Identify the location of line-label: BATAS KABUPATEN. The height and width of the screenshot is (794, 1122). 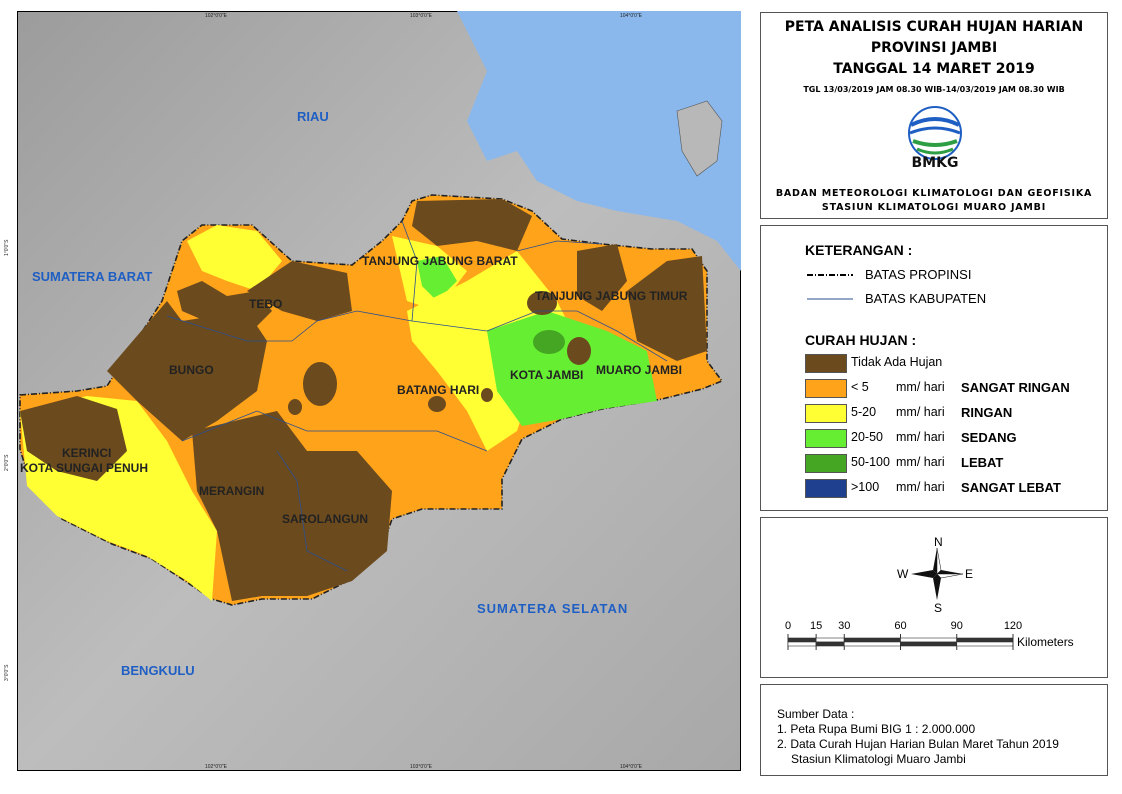
(926, 298).